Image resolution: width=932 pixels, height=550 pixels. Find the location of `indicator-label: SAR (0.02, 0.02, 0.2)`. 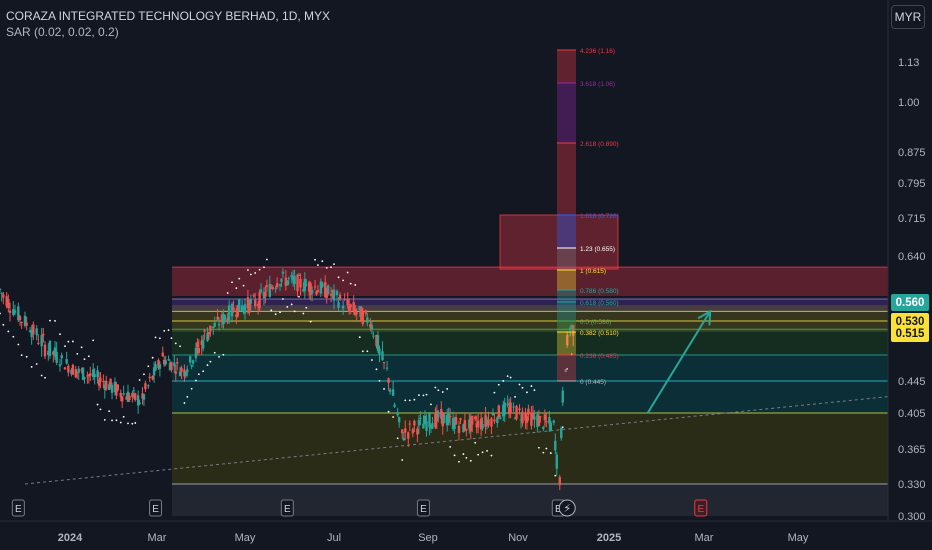

indicator-label: SAR (0.02, 0.02, 0.2) is located at coordinates (62, 32).